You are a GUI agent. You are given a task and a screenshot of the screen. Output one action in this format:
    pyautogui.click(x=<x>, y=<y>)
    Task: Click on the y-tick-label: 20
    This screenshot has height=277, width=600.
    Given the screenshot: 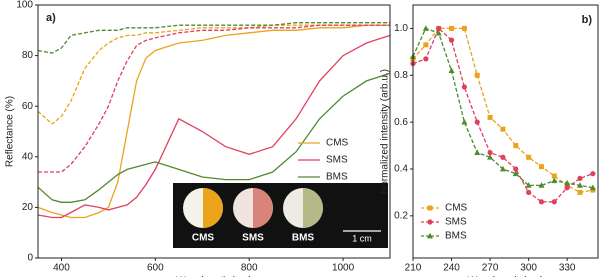 What is the action you would take?
    pyautogui.click(x=28, y=207)
    